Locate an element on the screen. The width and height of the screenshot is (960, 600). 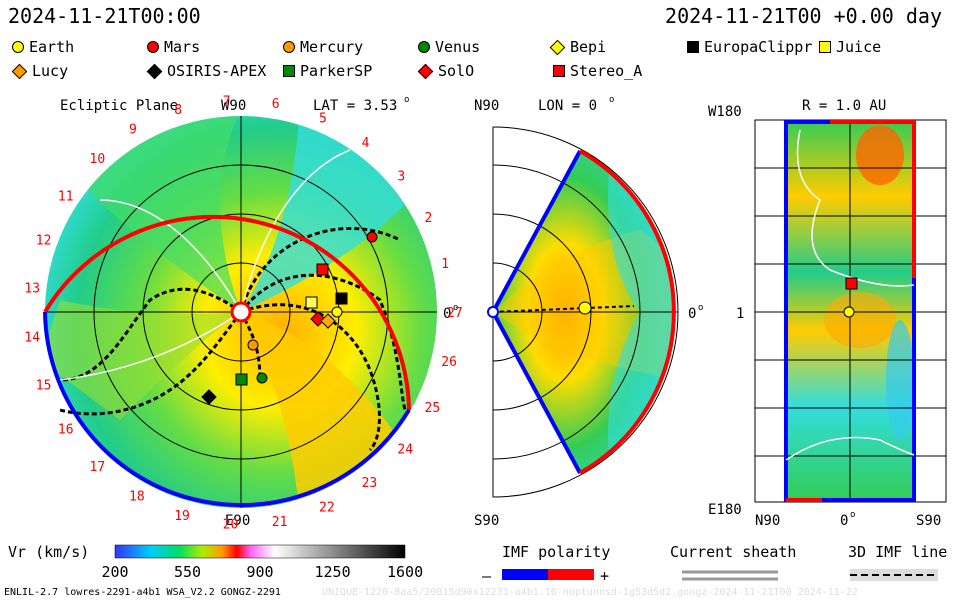
colorbar-ticks: 200 550 900 1250 1600 is located at coordinates (263, 572).